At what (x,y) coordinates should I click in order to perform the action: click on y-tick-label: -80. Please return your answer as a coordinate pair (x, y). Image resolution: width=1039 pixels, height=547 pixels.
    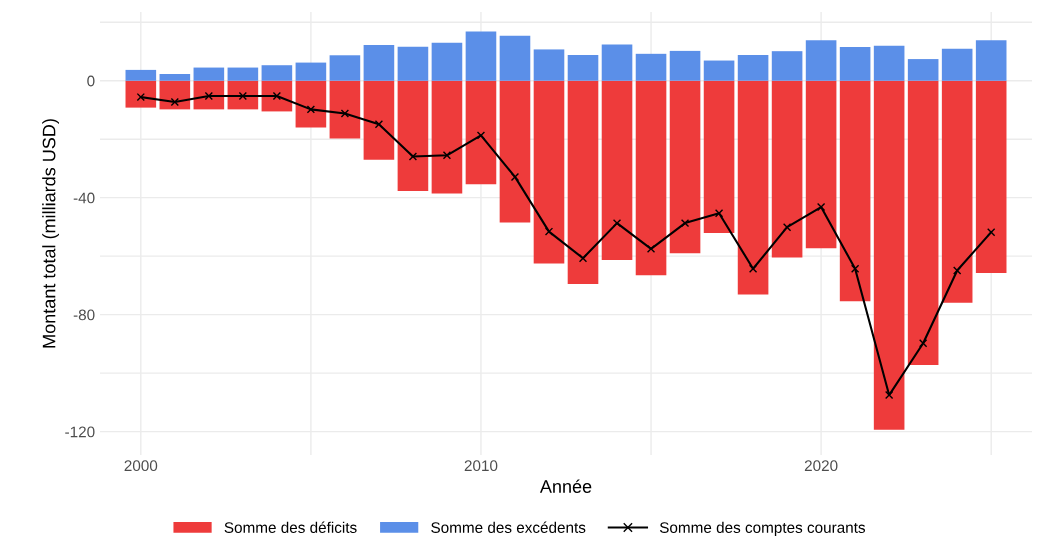
    Looking at the image, I should click on (84, 315).